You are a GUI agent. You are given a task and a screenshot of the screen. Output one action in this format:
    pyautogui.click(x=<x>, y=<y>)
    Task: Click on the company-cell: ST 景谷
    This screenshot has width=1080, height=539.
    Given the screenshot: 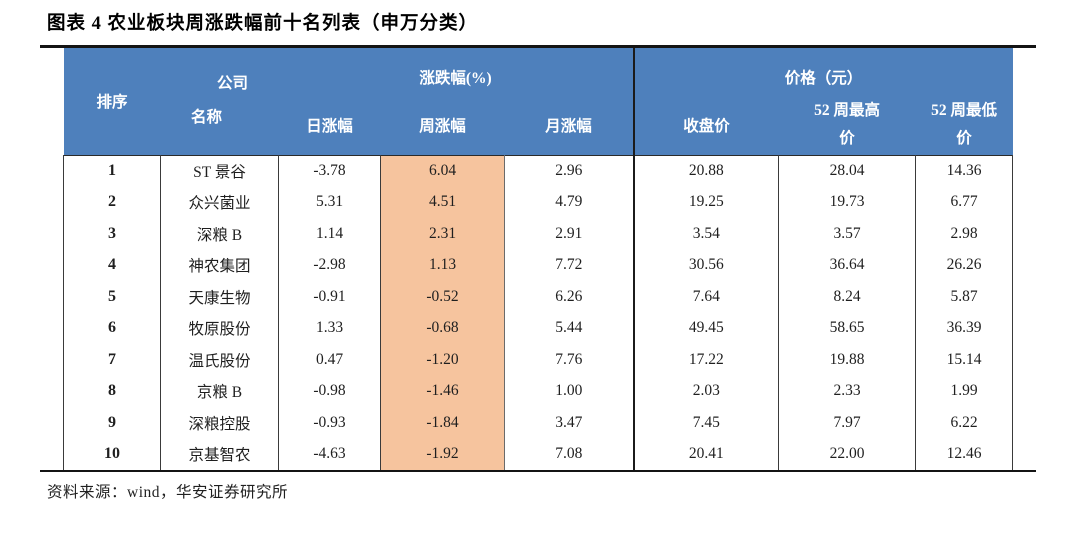 What is the action you would take?
    pyautogui.click(x=219, y=170)
    